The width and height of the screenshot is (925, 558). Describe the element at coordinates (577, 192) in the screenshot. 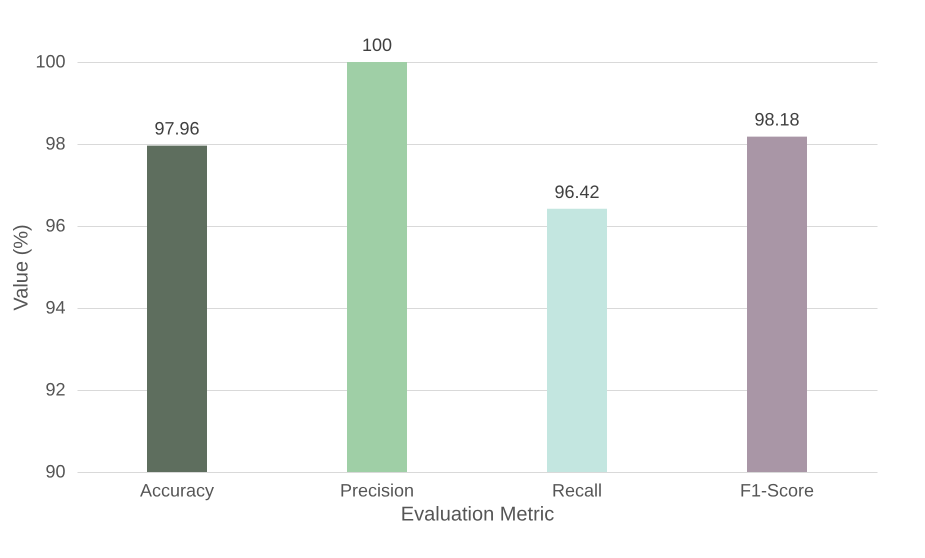

I see `data-label: 96.42` at that location.